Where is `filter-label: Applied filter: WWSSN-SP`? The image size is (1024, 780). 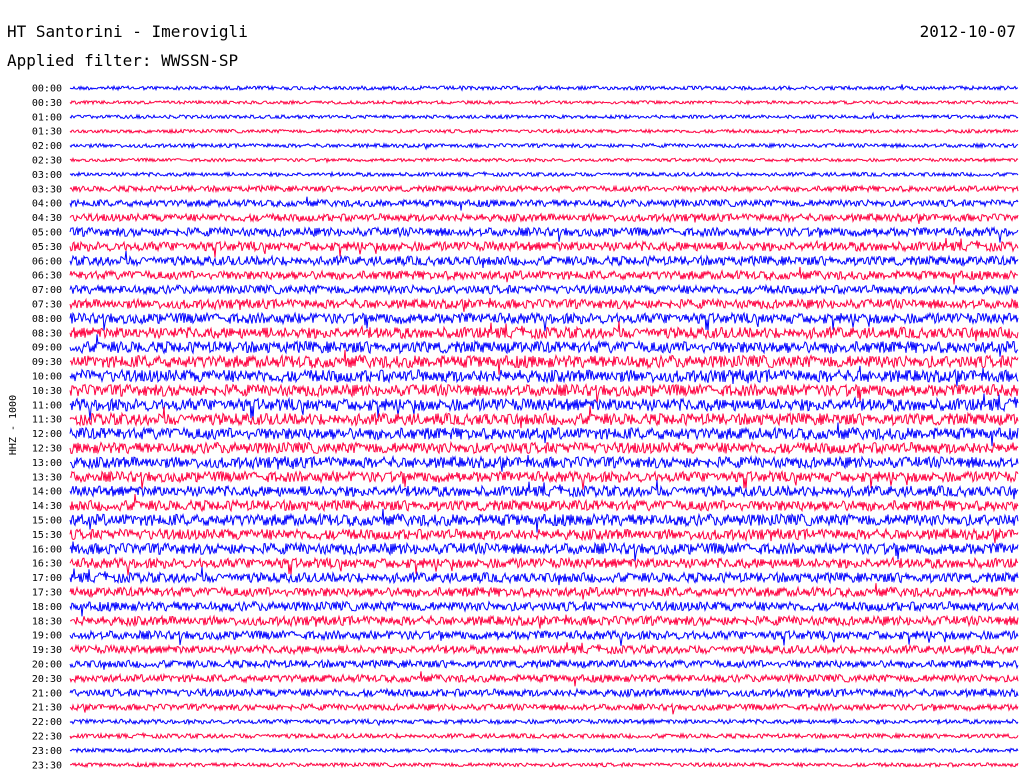
filter-label: Applied filter: WWSSN-SP is located at coordinates (122, 60).